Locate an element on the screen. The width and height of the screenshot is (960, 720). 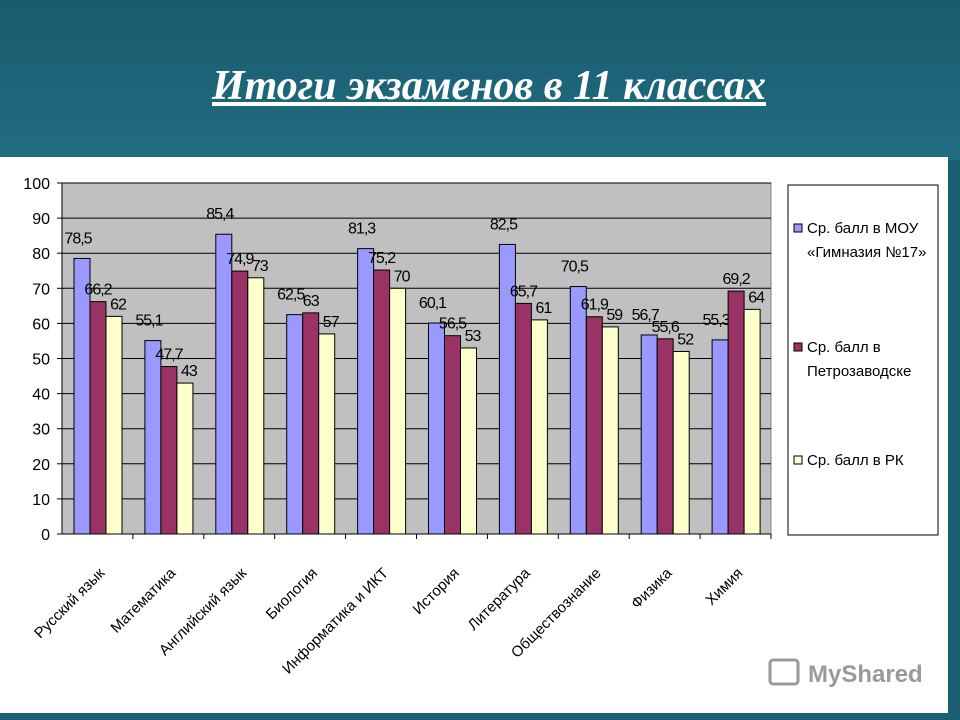
data-label: 62,5 is located at coordinates (291, 295).